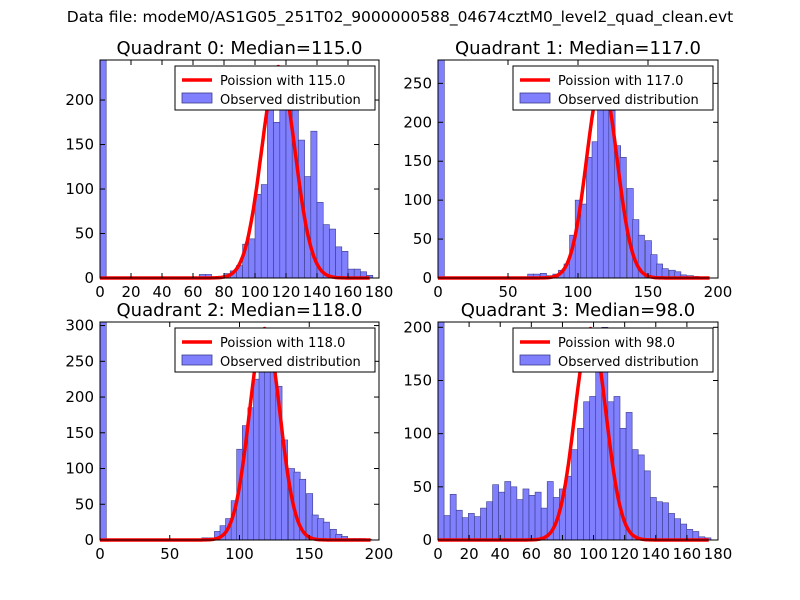 Image resolution: width=800 pixels, height=600 pixels. I want to click on legend-poisson-label: Poission with 117.0, so click(620, 81).